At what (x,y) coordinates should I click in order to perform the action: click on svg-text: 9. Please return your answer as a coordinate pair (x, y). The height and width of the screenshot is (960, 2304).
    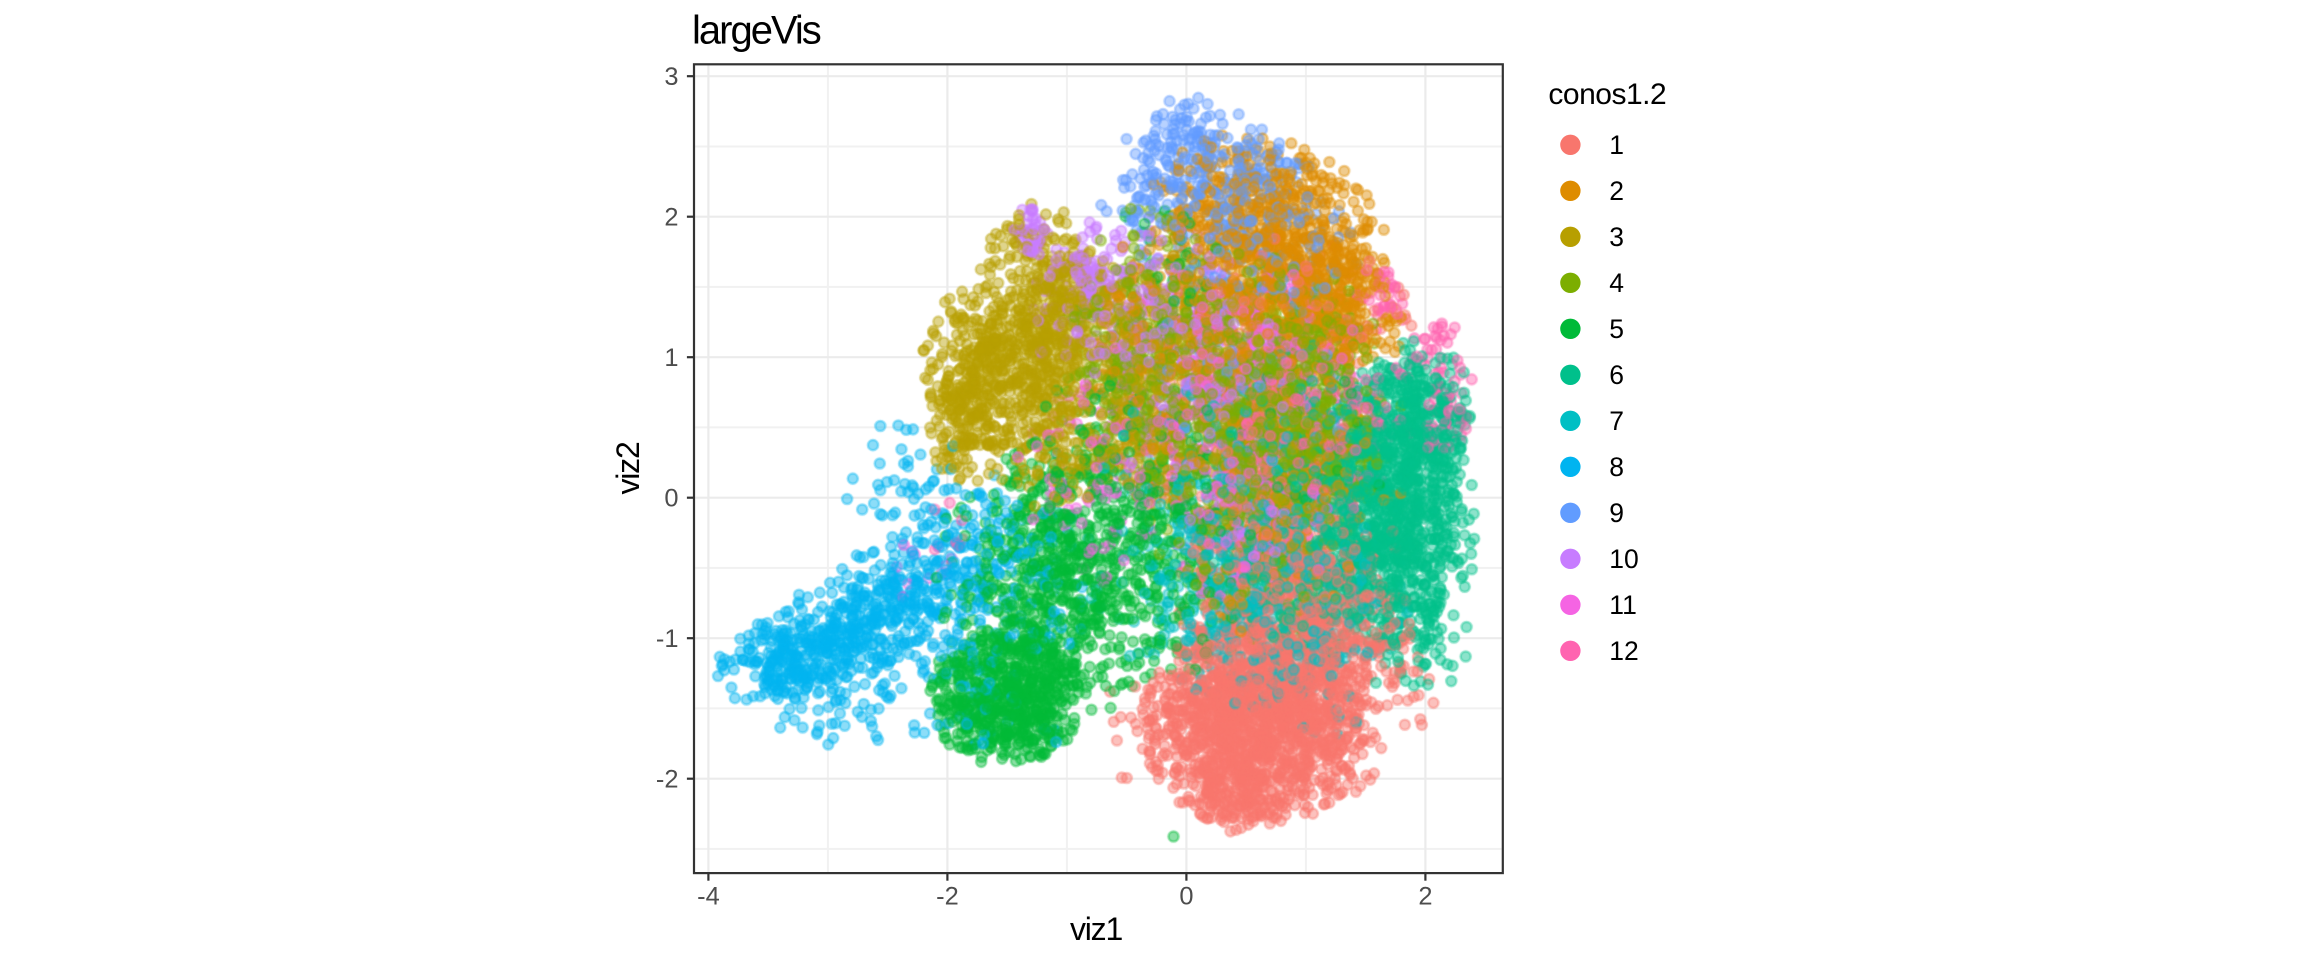
    Looking at the image, I should click on (1616, 513).